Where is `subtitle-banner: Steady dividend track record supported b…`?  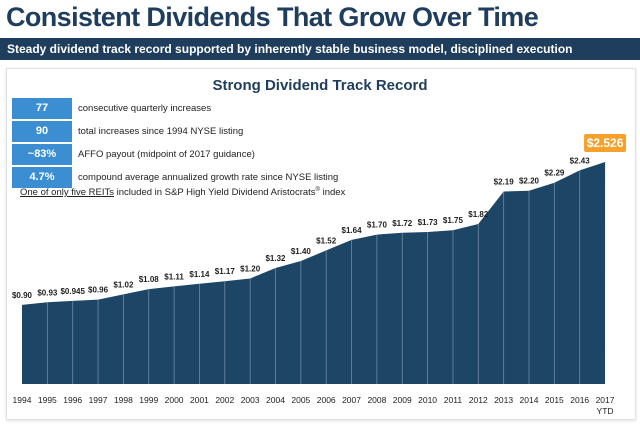 subtitle-banner: Steady dividend track record supported b… is located at coordinates (320, 49).